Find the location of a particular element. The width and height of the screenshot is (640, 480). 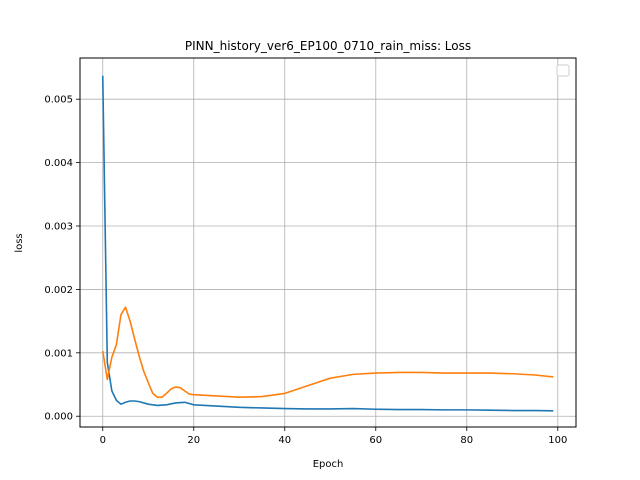

legend-box is located at coordinates (563, 70).